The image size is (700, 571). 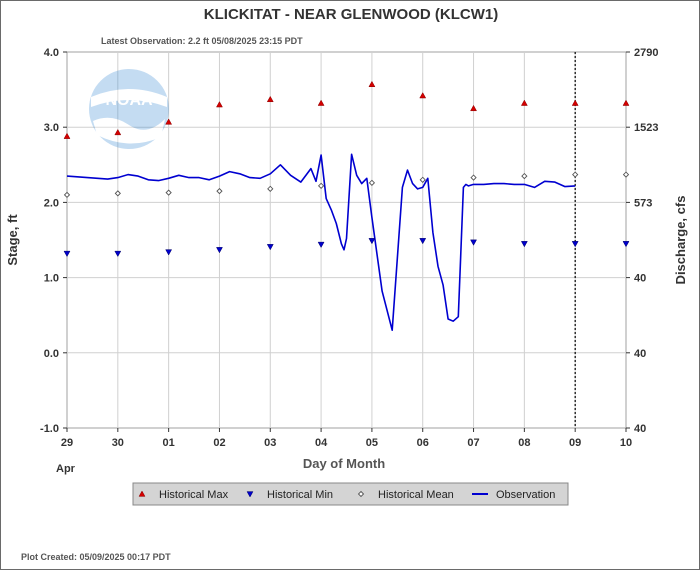 What do you see at coordinates (525, 495) in the screenshot?
I see `legend-label: Observation` at bounding box center [525, 495].